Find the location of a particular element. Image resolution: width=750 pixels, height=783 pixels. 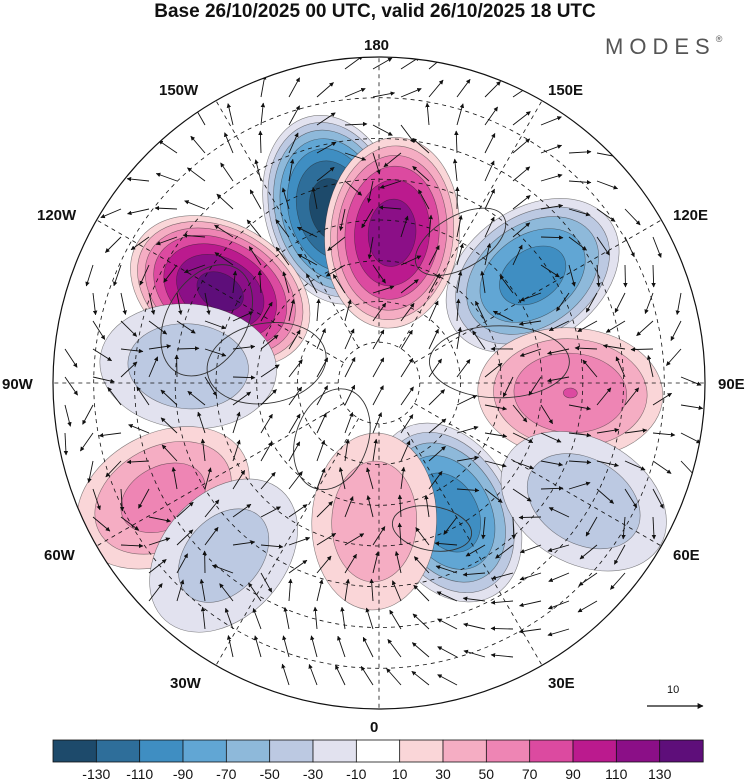

colorbar-tick-label: 130 is located at coordinates (660, 774).